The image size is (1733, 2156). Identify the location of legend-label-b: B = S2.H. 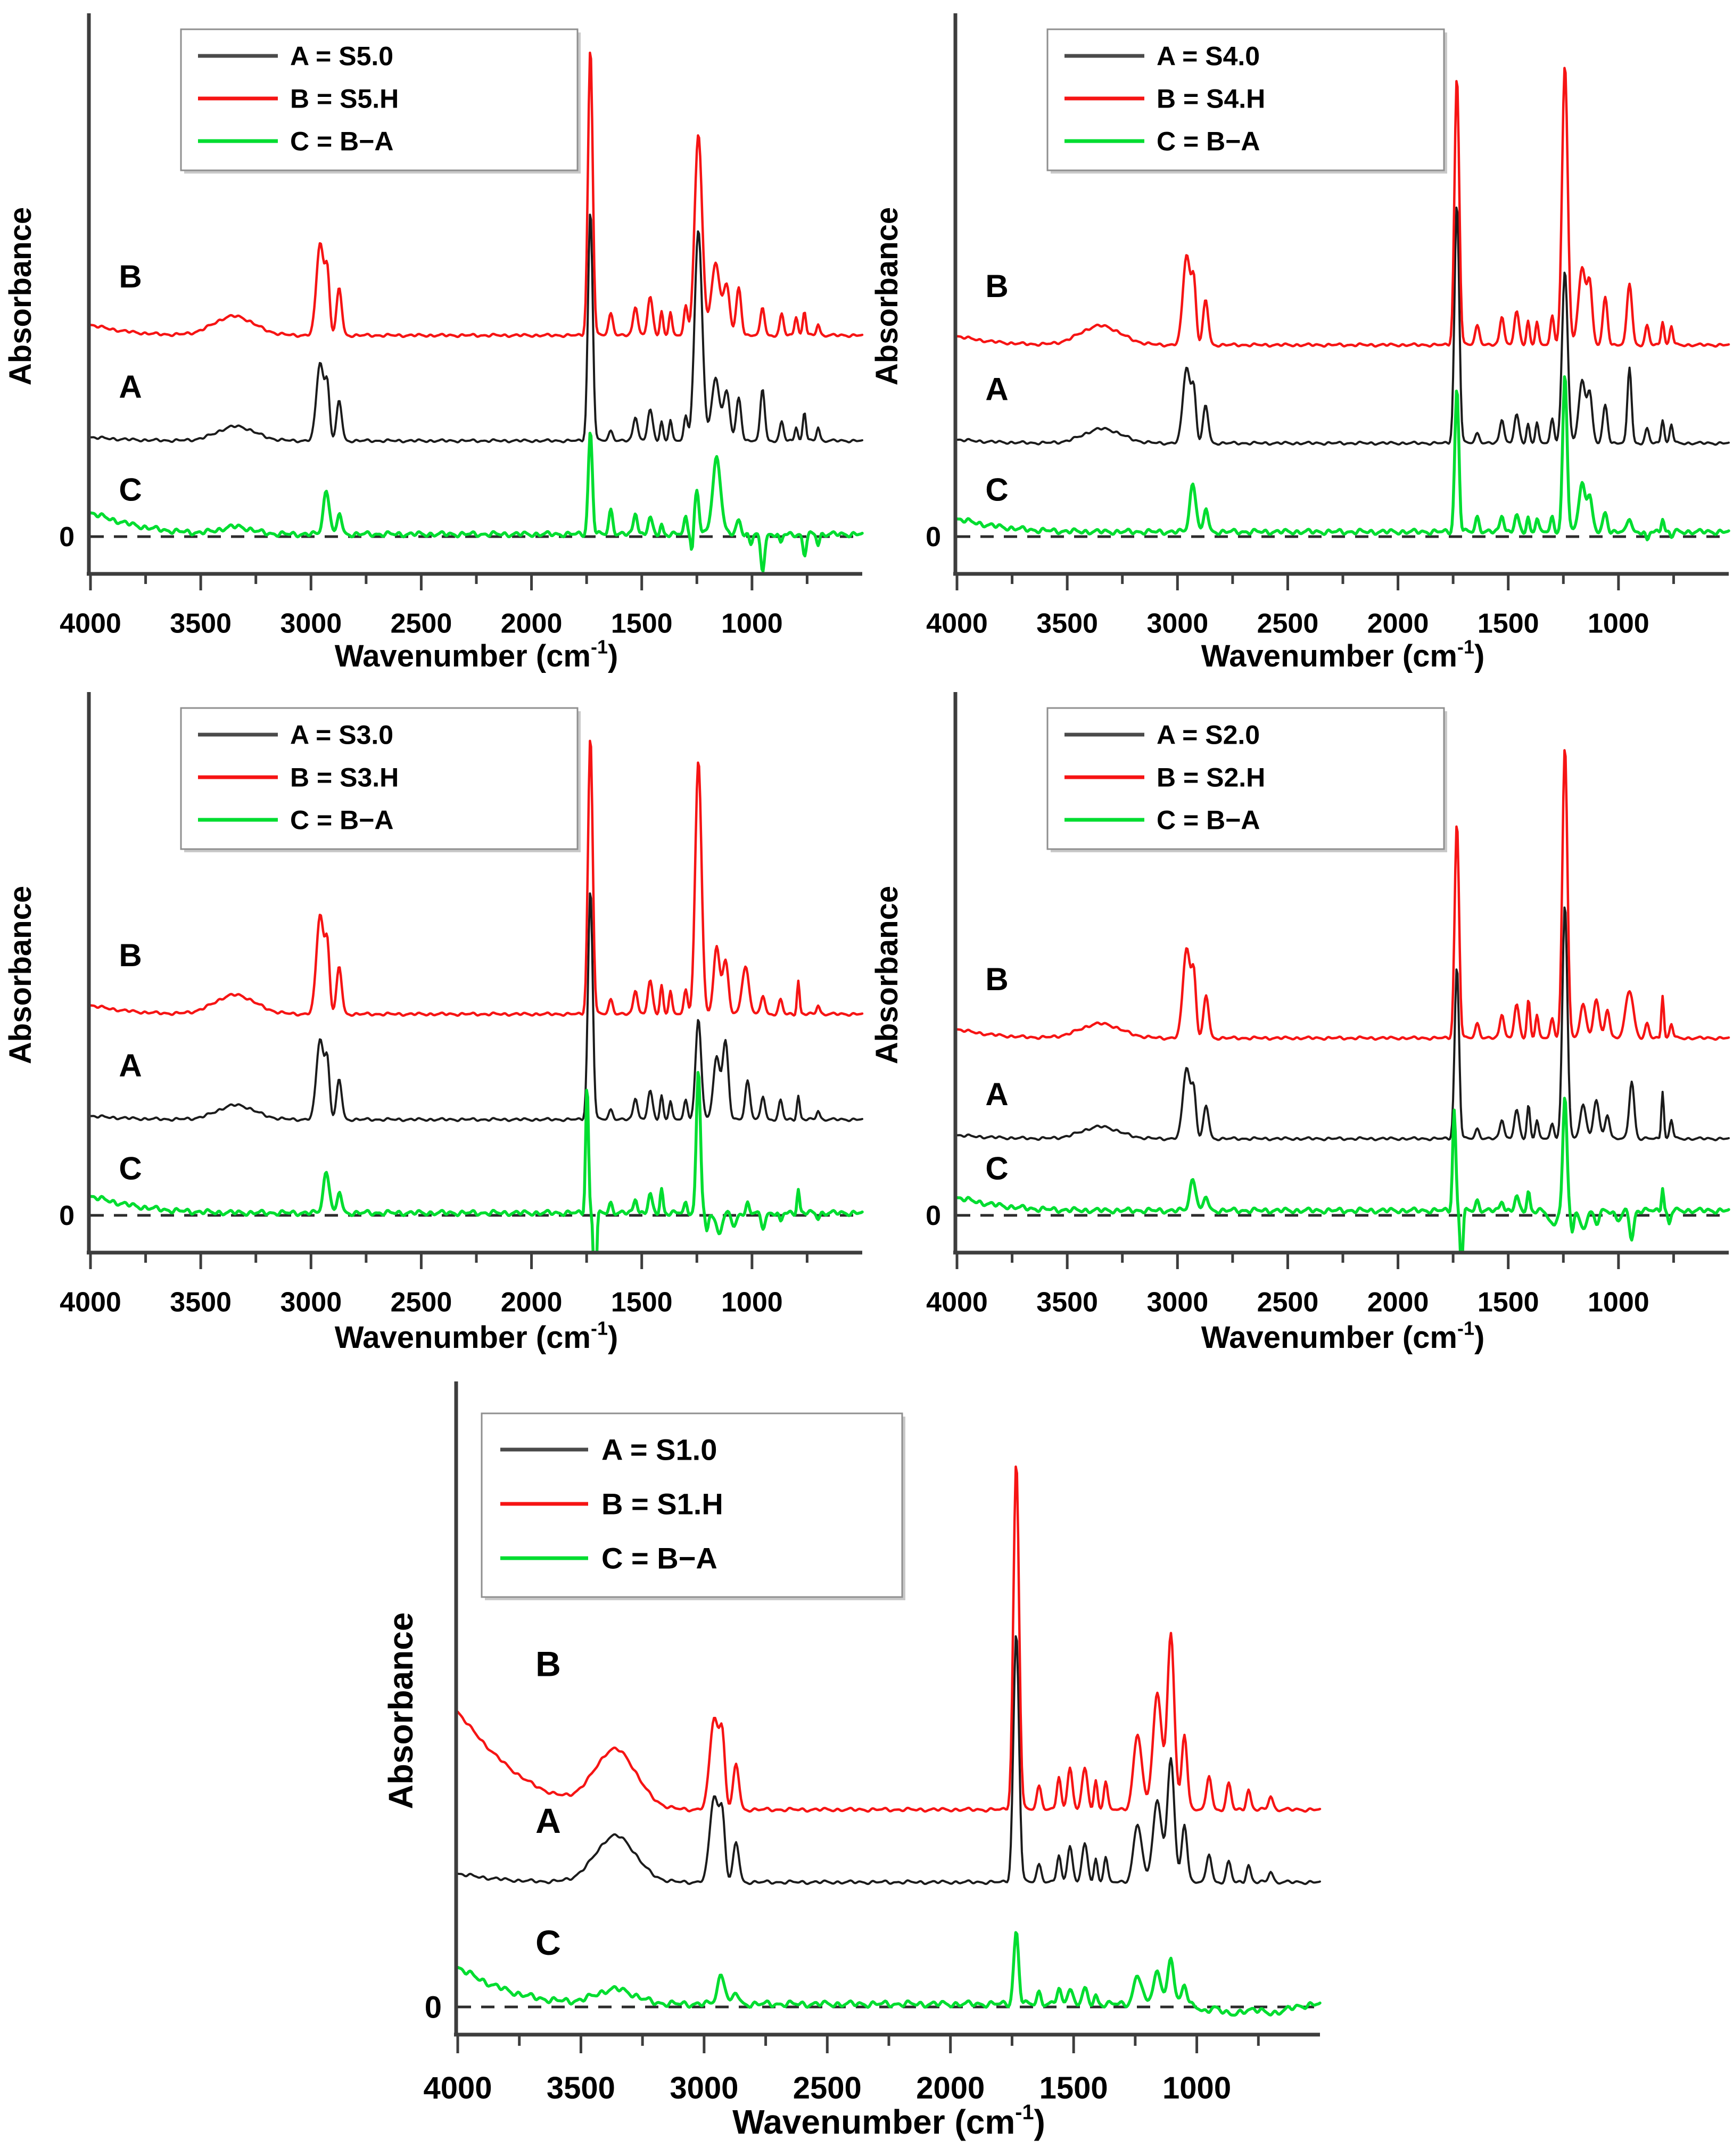
(1211, 778).